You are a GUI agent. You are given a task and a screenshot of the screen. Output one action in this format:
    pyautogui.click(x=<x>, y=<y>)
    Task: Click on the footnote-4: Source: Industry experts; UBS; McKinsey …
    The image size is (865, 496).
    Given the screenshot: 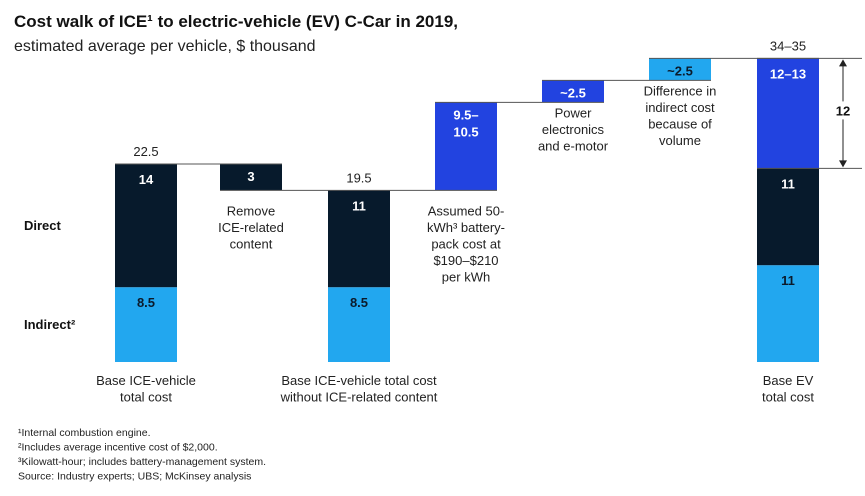 What is the action you would take?
    pyautogui.click(x=134, y=477)
    